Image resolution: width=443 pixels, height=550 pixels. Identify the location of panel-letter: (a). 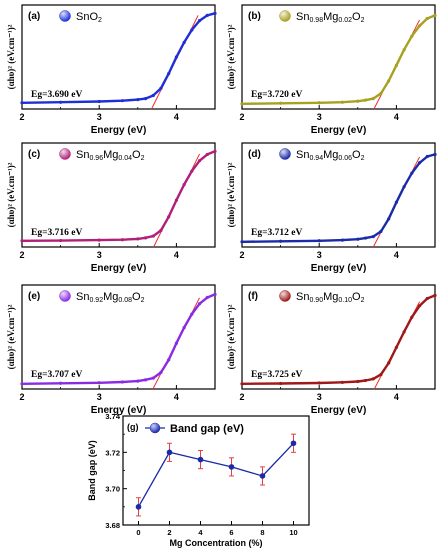
(34, 16).